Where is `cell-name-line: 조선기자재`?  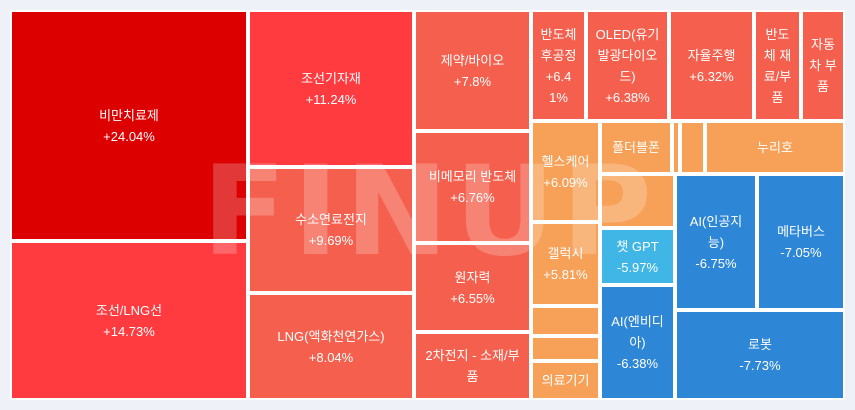 cell-name-line: 조선기자재 is located at coordinates (331, 78).